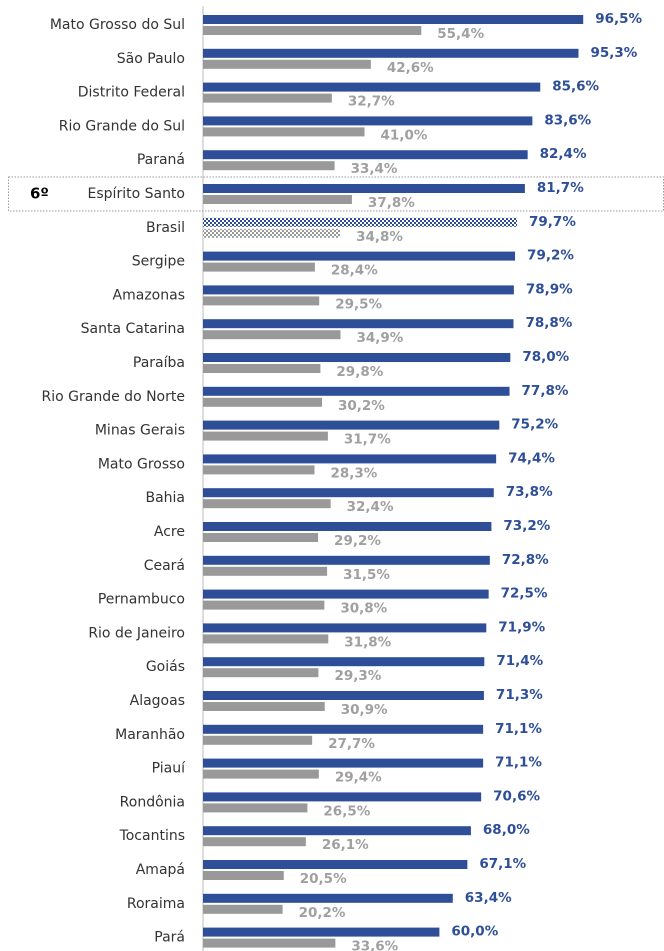  What do you see at coordinates (618, 19) in the screenshot?
I see `value-label: 96,5%` at bounding box center [618, 19].